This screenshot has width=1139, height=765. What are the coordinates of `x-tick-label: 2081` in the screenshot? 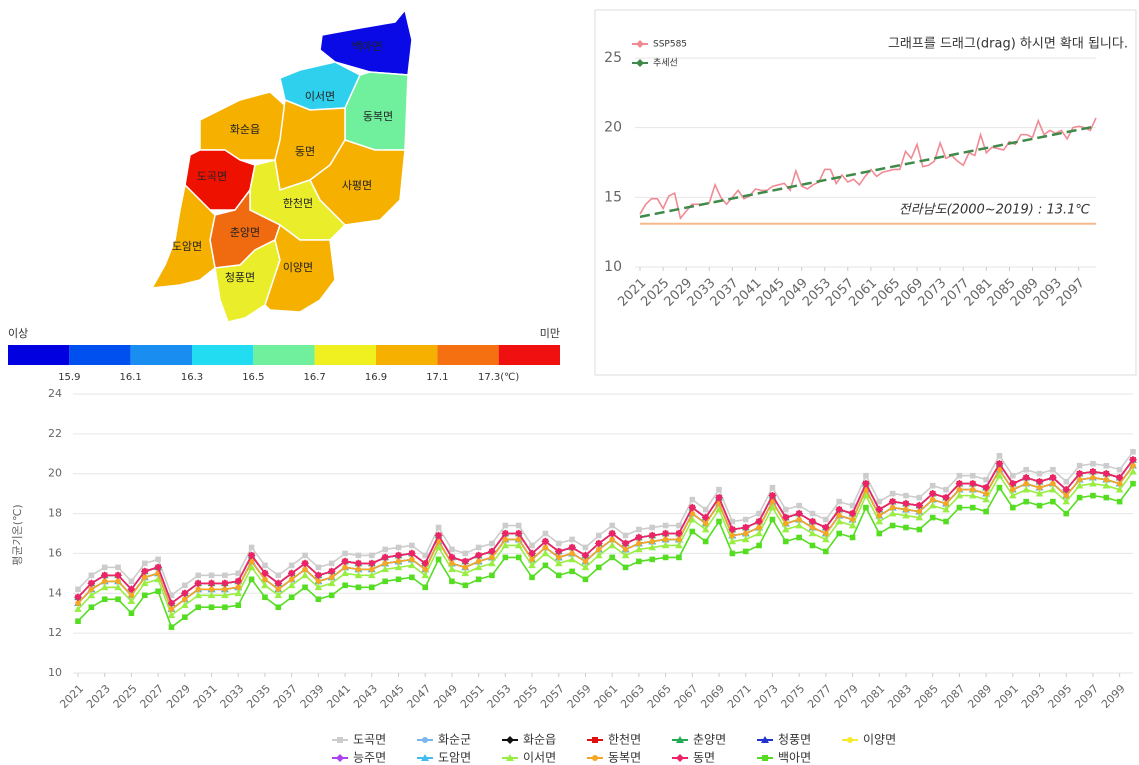 It's located at (873, 696).